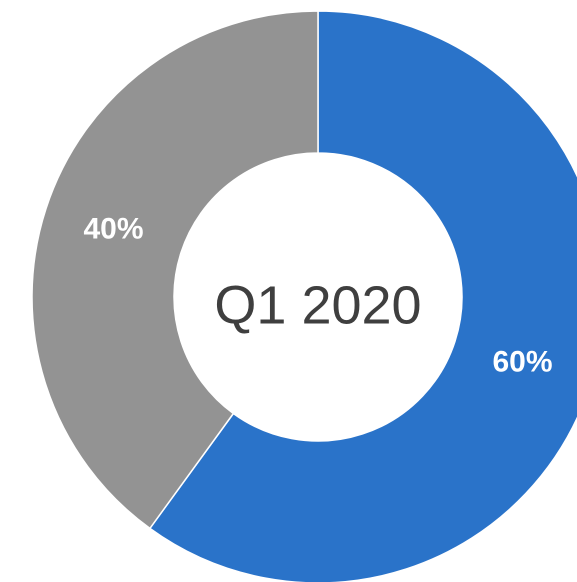 Image resolution: width=577 pixels, height=582 pixels. I want to click on slice-label-1: 60%, so click(522, 361).